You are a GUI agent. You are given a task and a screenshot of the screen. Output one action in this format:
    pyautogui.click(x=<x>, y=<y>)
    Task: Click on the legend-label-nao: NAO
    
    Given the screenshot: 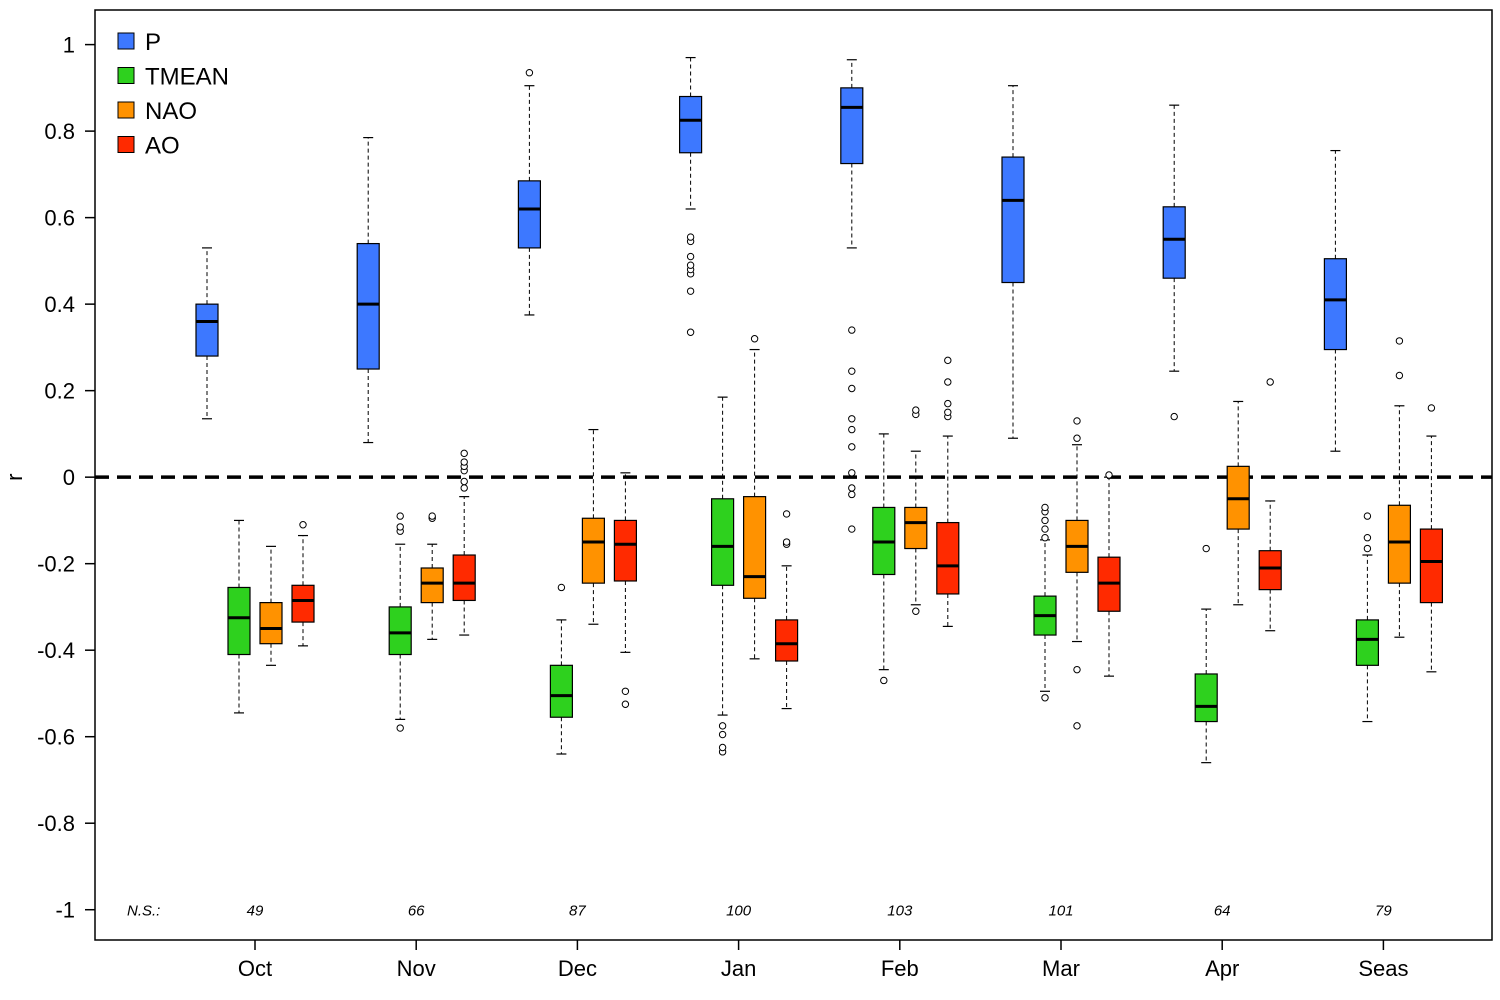 What is the action you would take?
    pyautogui.click(x=171, y=111)
    